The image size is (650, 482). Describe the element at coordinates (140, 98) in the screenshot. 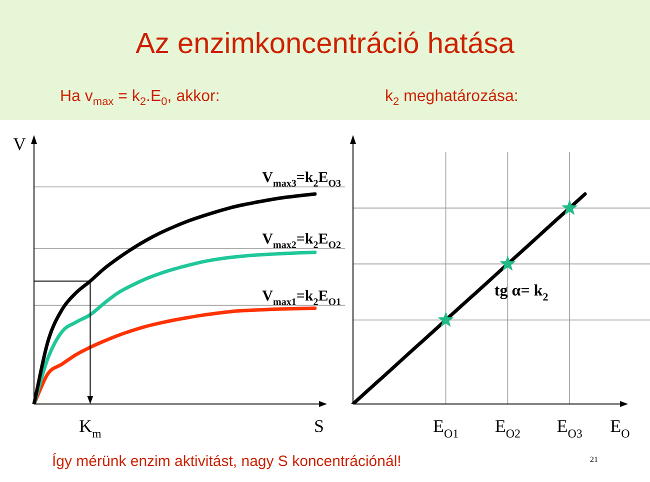

I see `chart-subtitle: Ha v$_{max}$ = k$_{2}$.E$_{0}$, akkor:` at that location.